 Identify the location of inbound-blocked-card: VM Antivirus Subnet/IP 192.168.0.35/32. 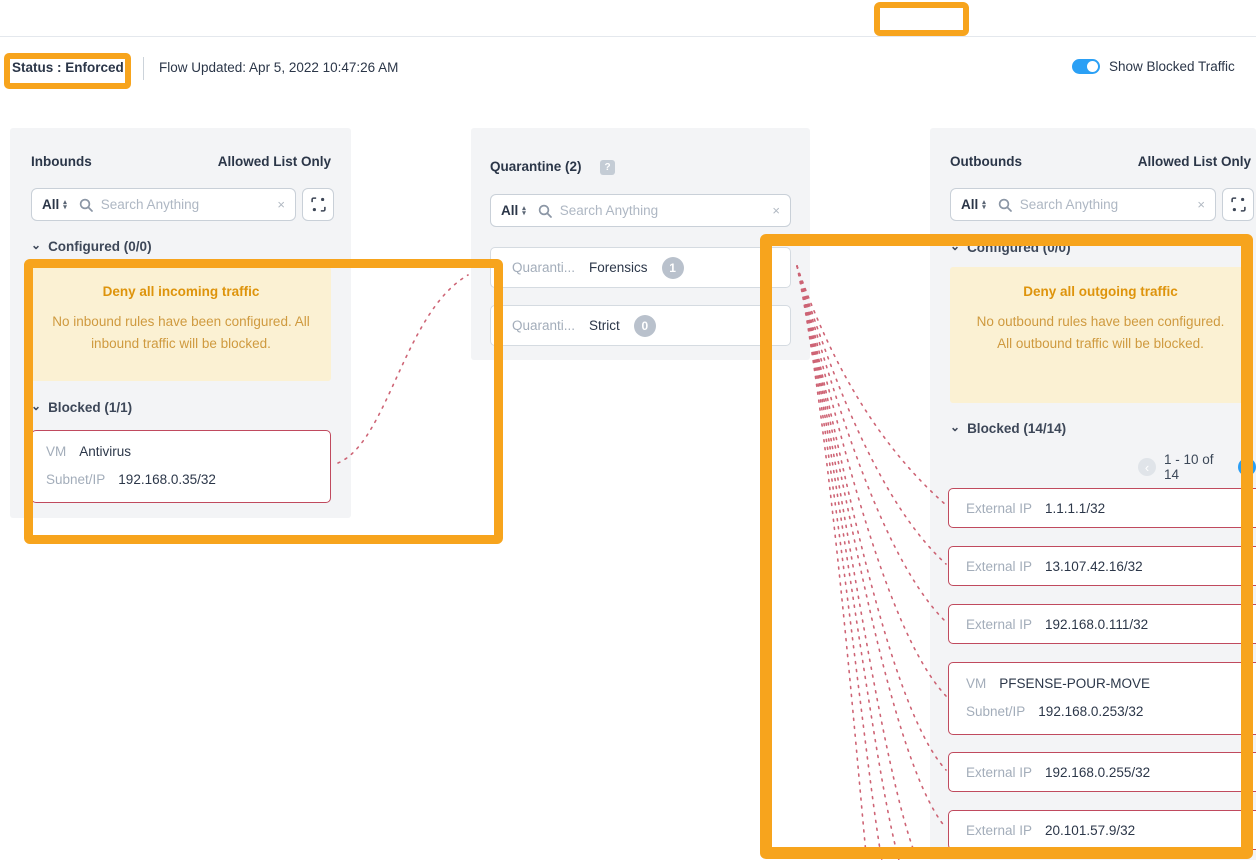
(181, 466).